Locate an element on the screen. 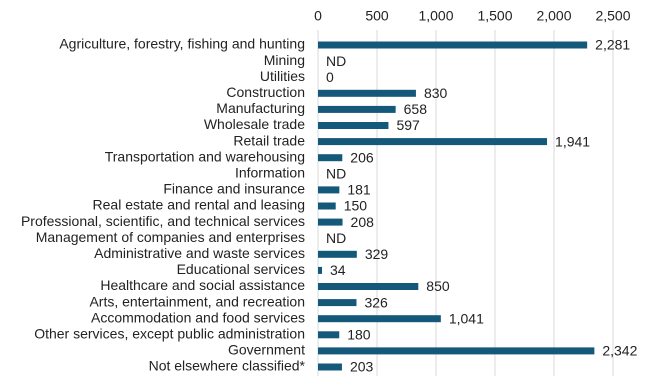  x-tick-label: 1,500 is located at coordinates (494, 16).